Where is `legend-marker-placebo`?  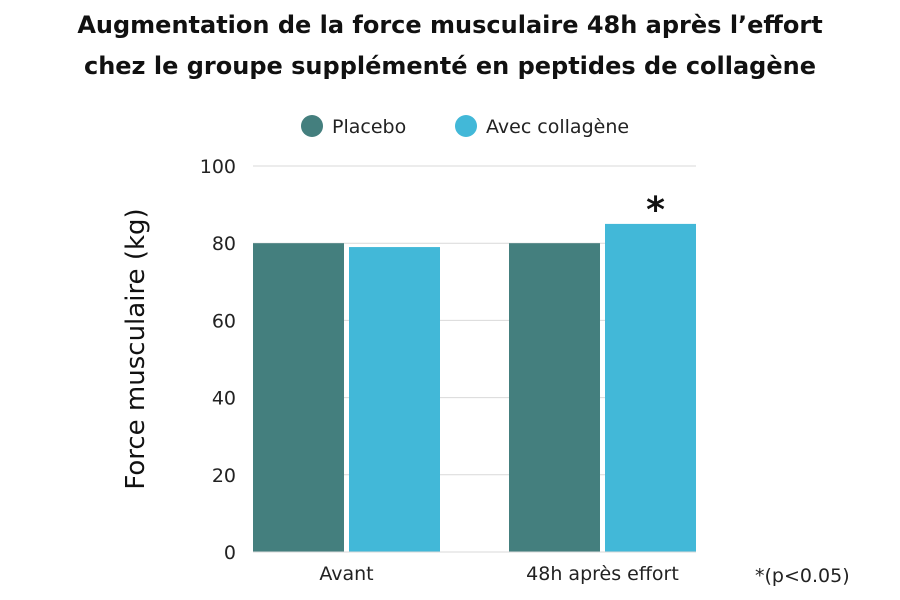 legend-marker-placebo is located at coordinates (312, 126).